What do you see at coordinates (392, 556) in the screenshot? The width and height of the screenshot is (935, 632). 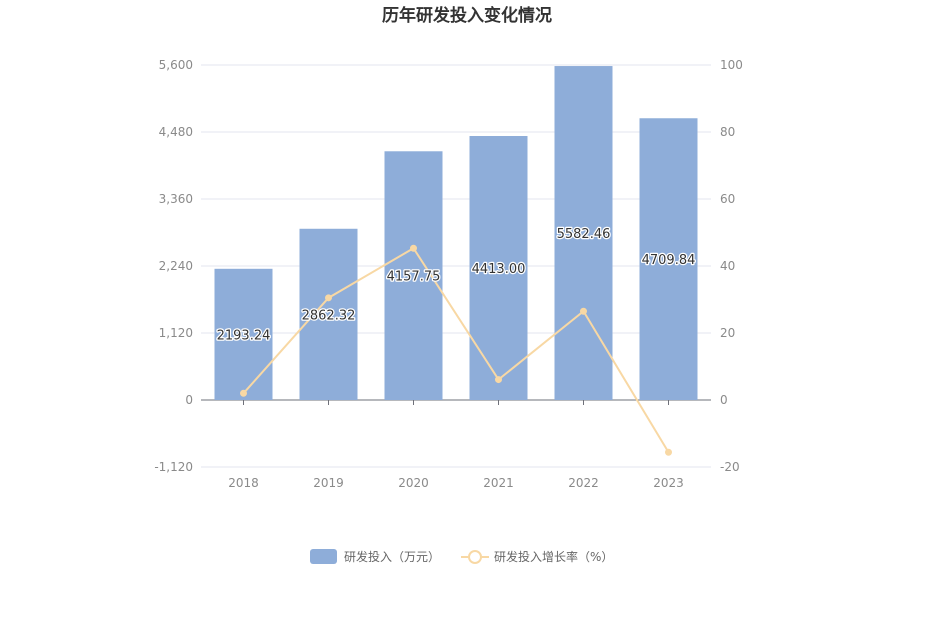 I see `legend-bar-label: 研发投入（万元）` at bounding box center [392, 556].